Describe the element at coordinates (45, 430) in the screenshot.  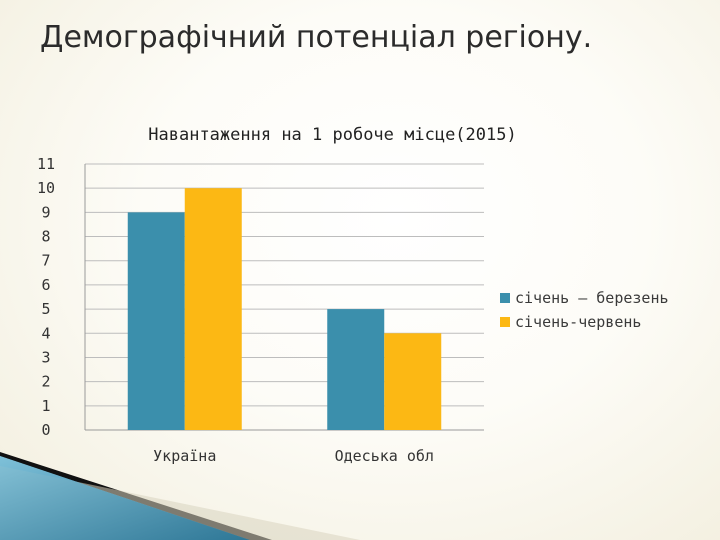
I see `y-tick-label: 0` at that location.